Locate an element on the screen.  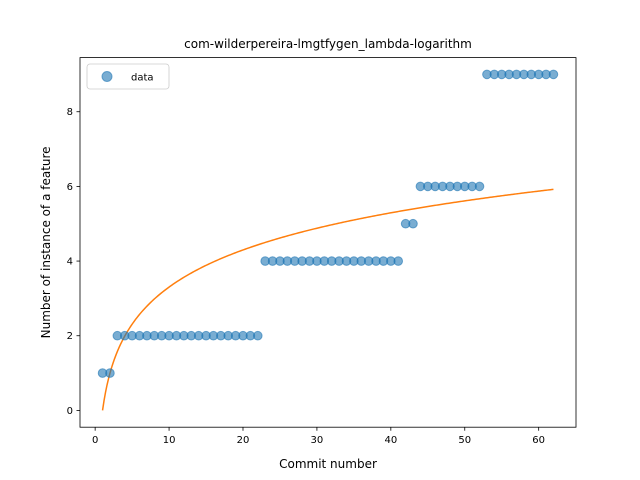
y-tick-label: 4 is located at coordinates (70, 262).